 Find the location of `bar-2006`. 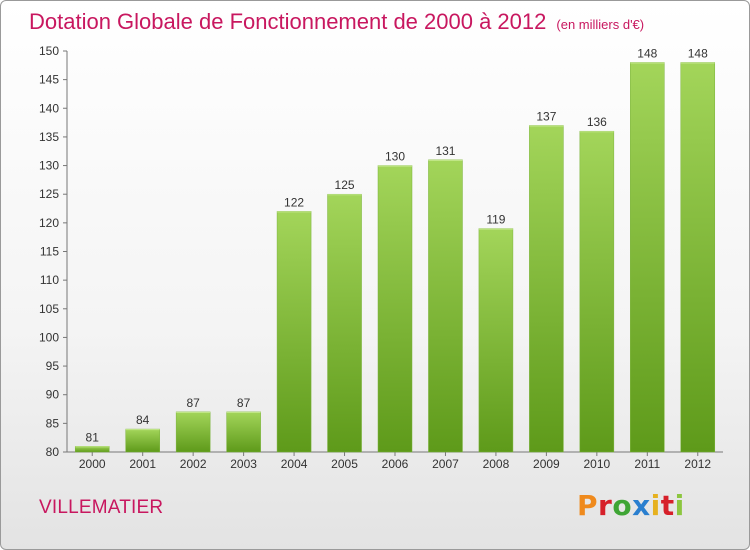

bar-2006 is located at coordinates (395, 309).